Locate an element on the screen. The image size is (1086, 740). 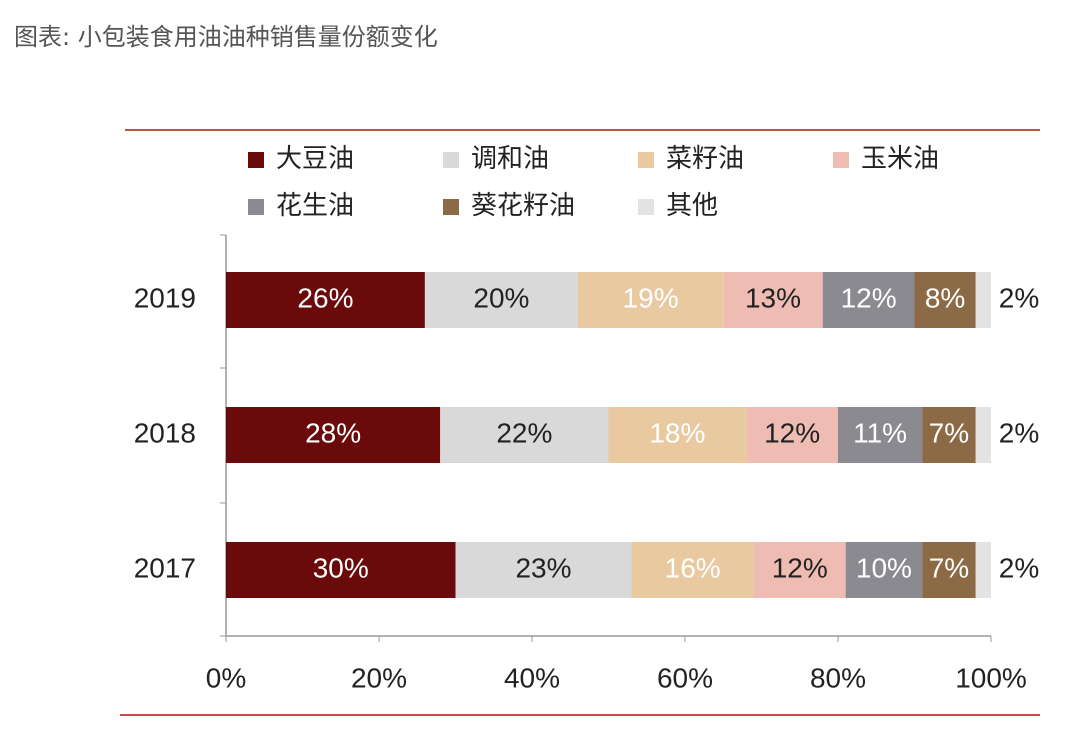
data-label: 10% is located at coordinates (884, 567).